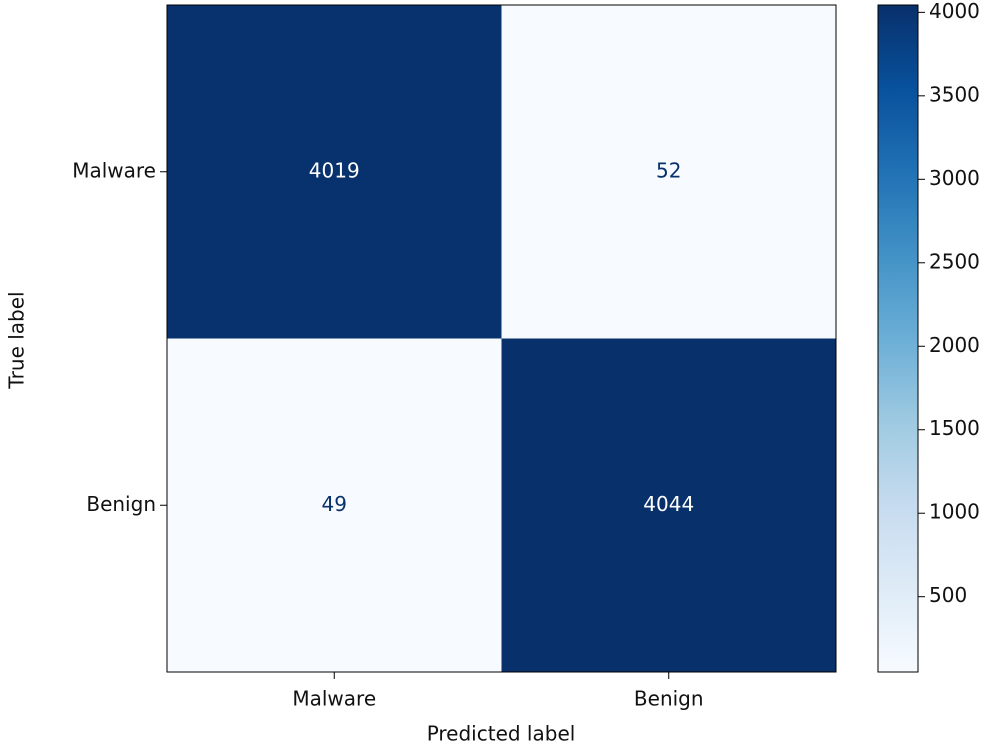 This screenshot has height=754, width=1001. What do you see at coordinates (954, 94) in the screenshot?
I see `colorbar-tick-label: 3500` at bounding box center [954, 94].